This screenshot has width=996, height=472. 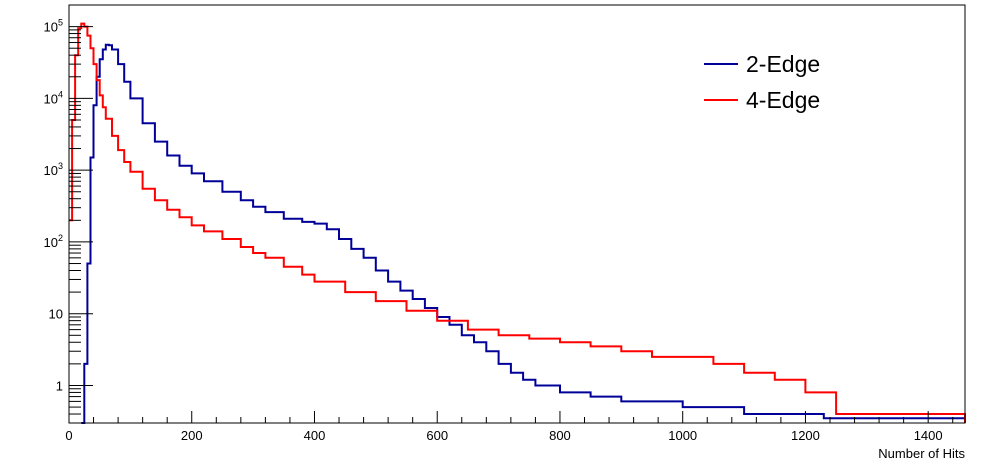 I want to click on x-tick-label: 1000, so click(x=682, y=435).